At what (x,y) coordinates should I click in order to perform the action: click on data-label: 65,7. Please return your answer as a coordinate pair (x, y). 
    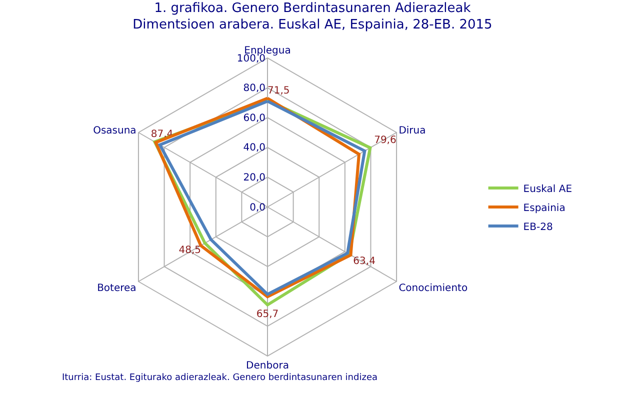
    Looking at the image, I should click on (267, 314).